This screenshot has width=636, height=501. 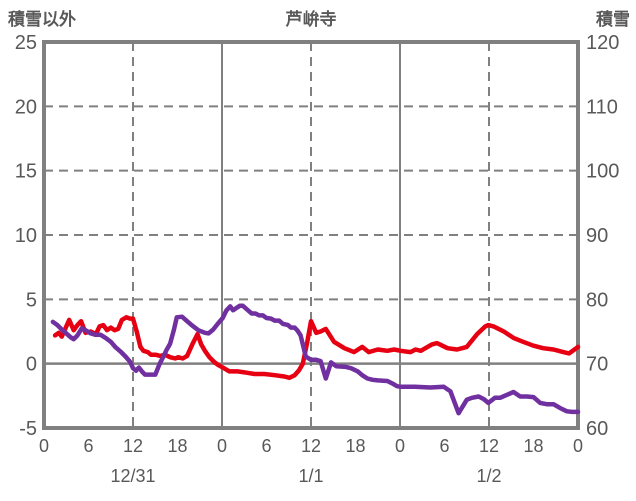 I want to click on left-axis-tick-labels: 25 20 15 10 5 0 -5, so click(x=26, y=236).